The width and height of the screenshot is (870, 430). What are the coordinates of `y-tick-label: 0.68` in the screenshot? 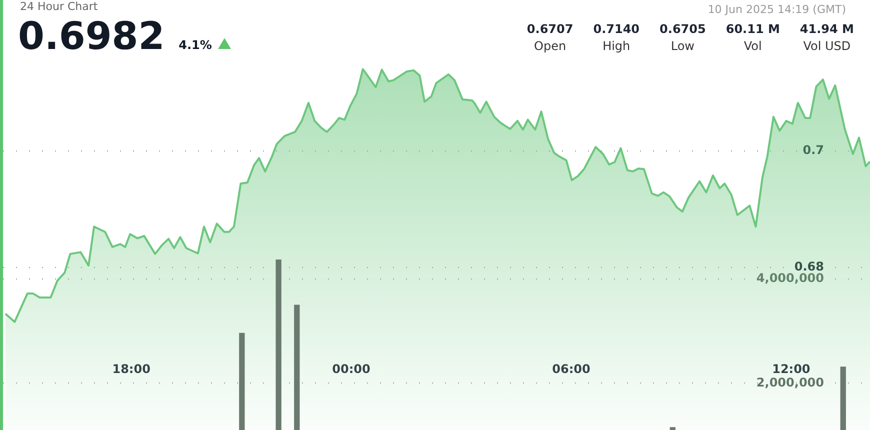 It's located at (809, 266).